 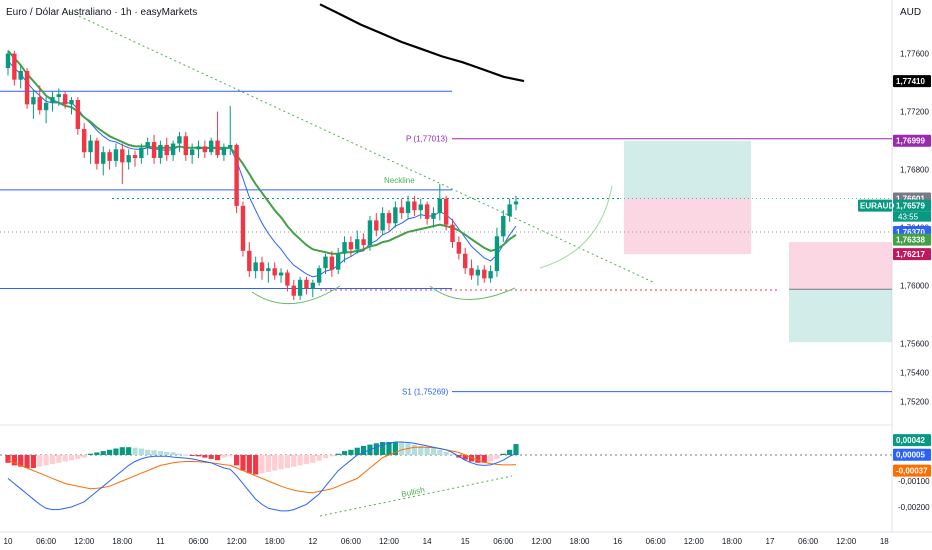 I want to click on short-target-zone, so click(x=840, y=316).